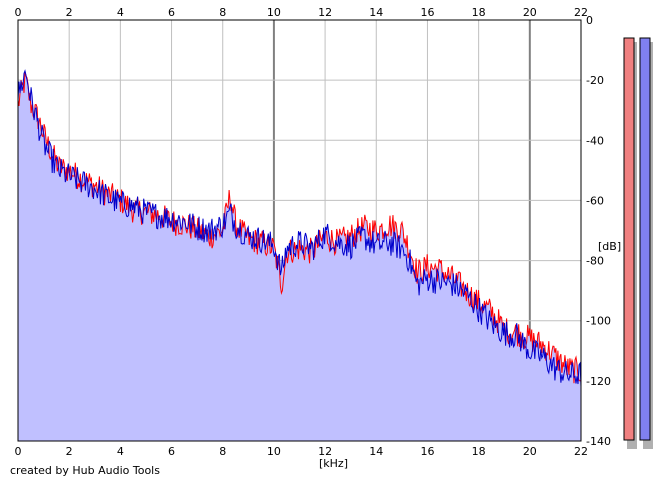 The image size is (664, 481). Describe the element at coordinates (595, 80) in the screenshot. I see `y-tick-label: -20` at that location.